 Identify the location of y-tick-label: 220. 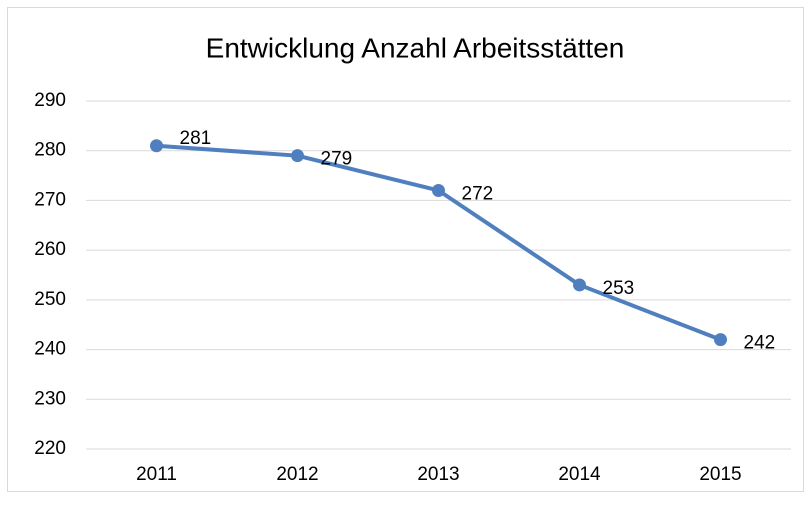
(50, 448).